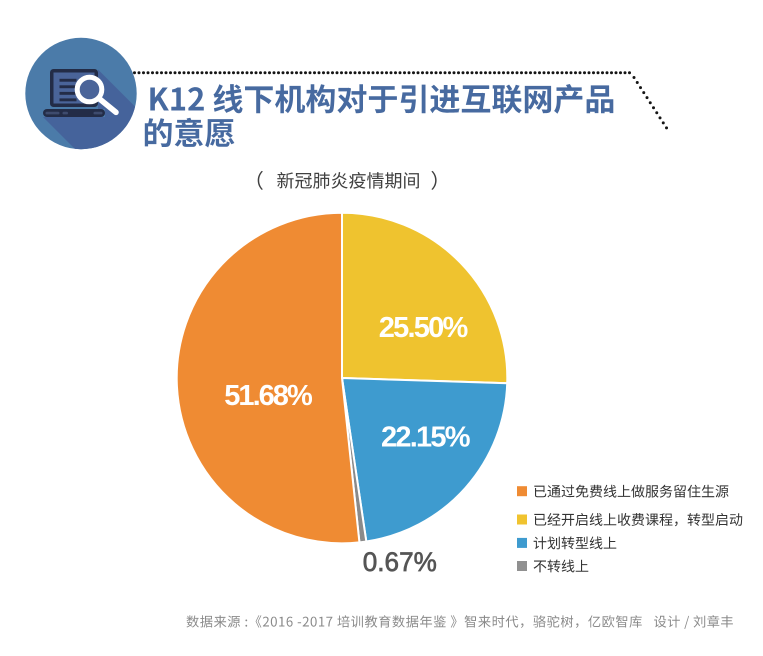 The height and width of the screenshot is (656, 763). I want to click on svg-text: 0.67%, so click(400, 562).